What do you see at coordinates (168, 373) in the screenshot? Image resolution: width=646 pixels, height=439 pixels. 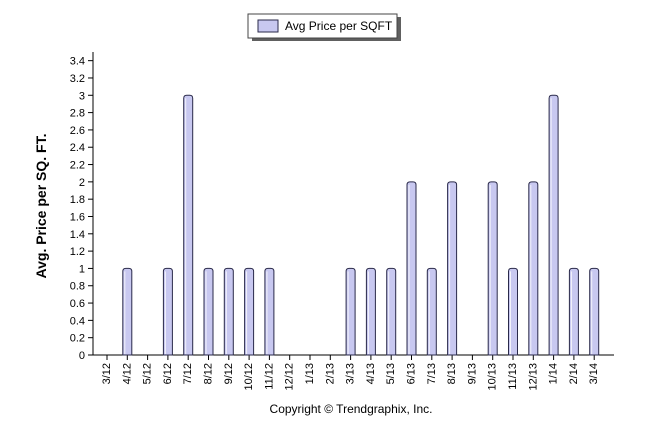 I see `x-tick-label: 6/12` at bounding box center [168, 373].